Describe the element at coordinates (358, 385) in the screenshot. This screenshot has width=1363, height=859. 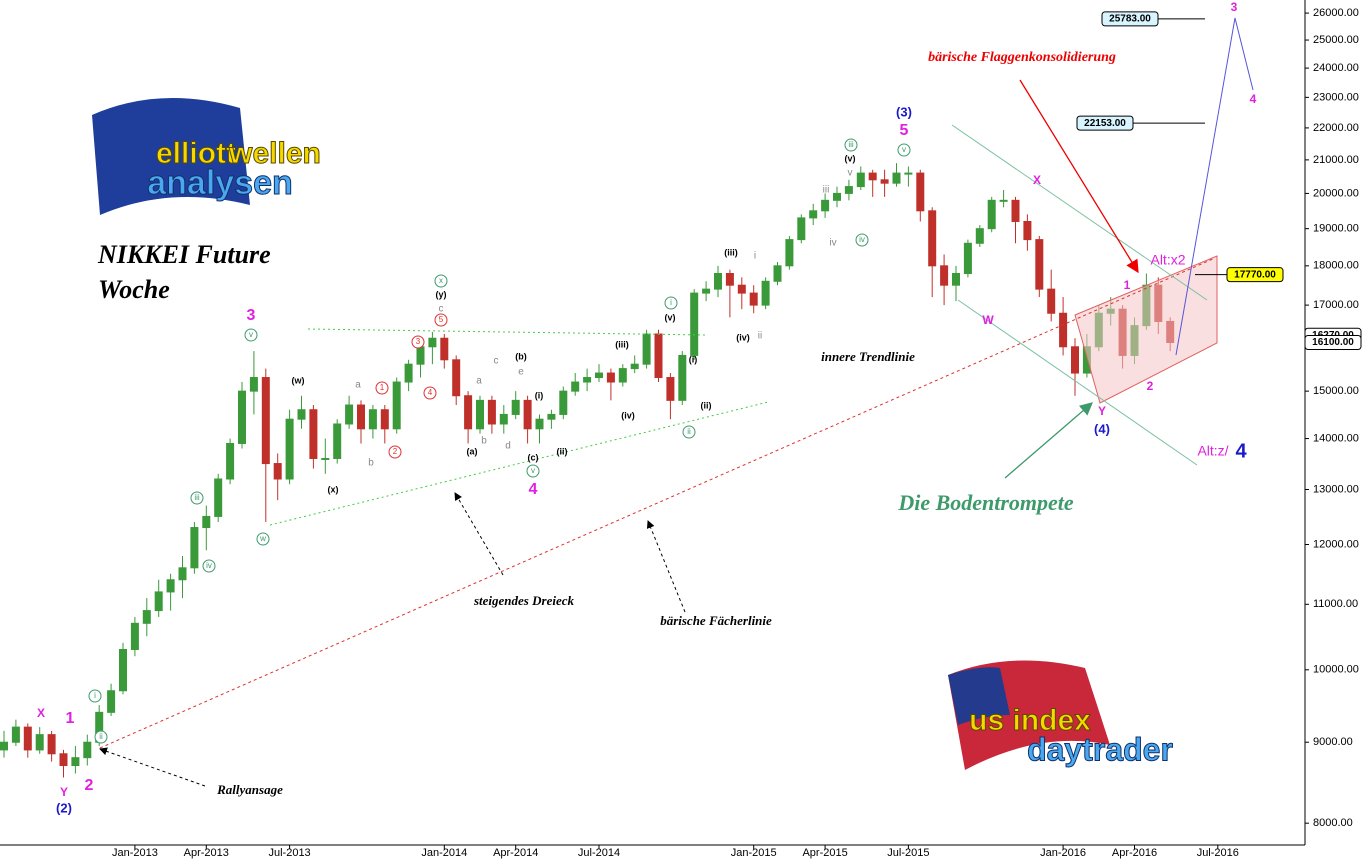
I see `wave-label: a` at that location.